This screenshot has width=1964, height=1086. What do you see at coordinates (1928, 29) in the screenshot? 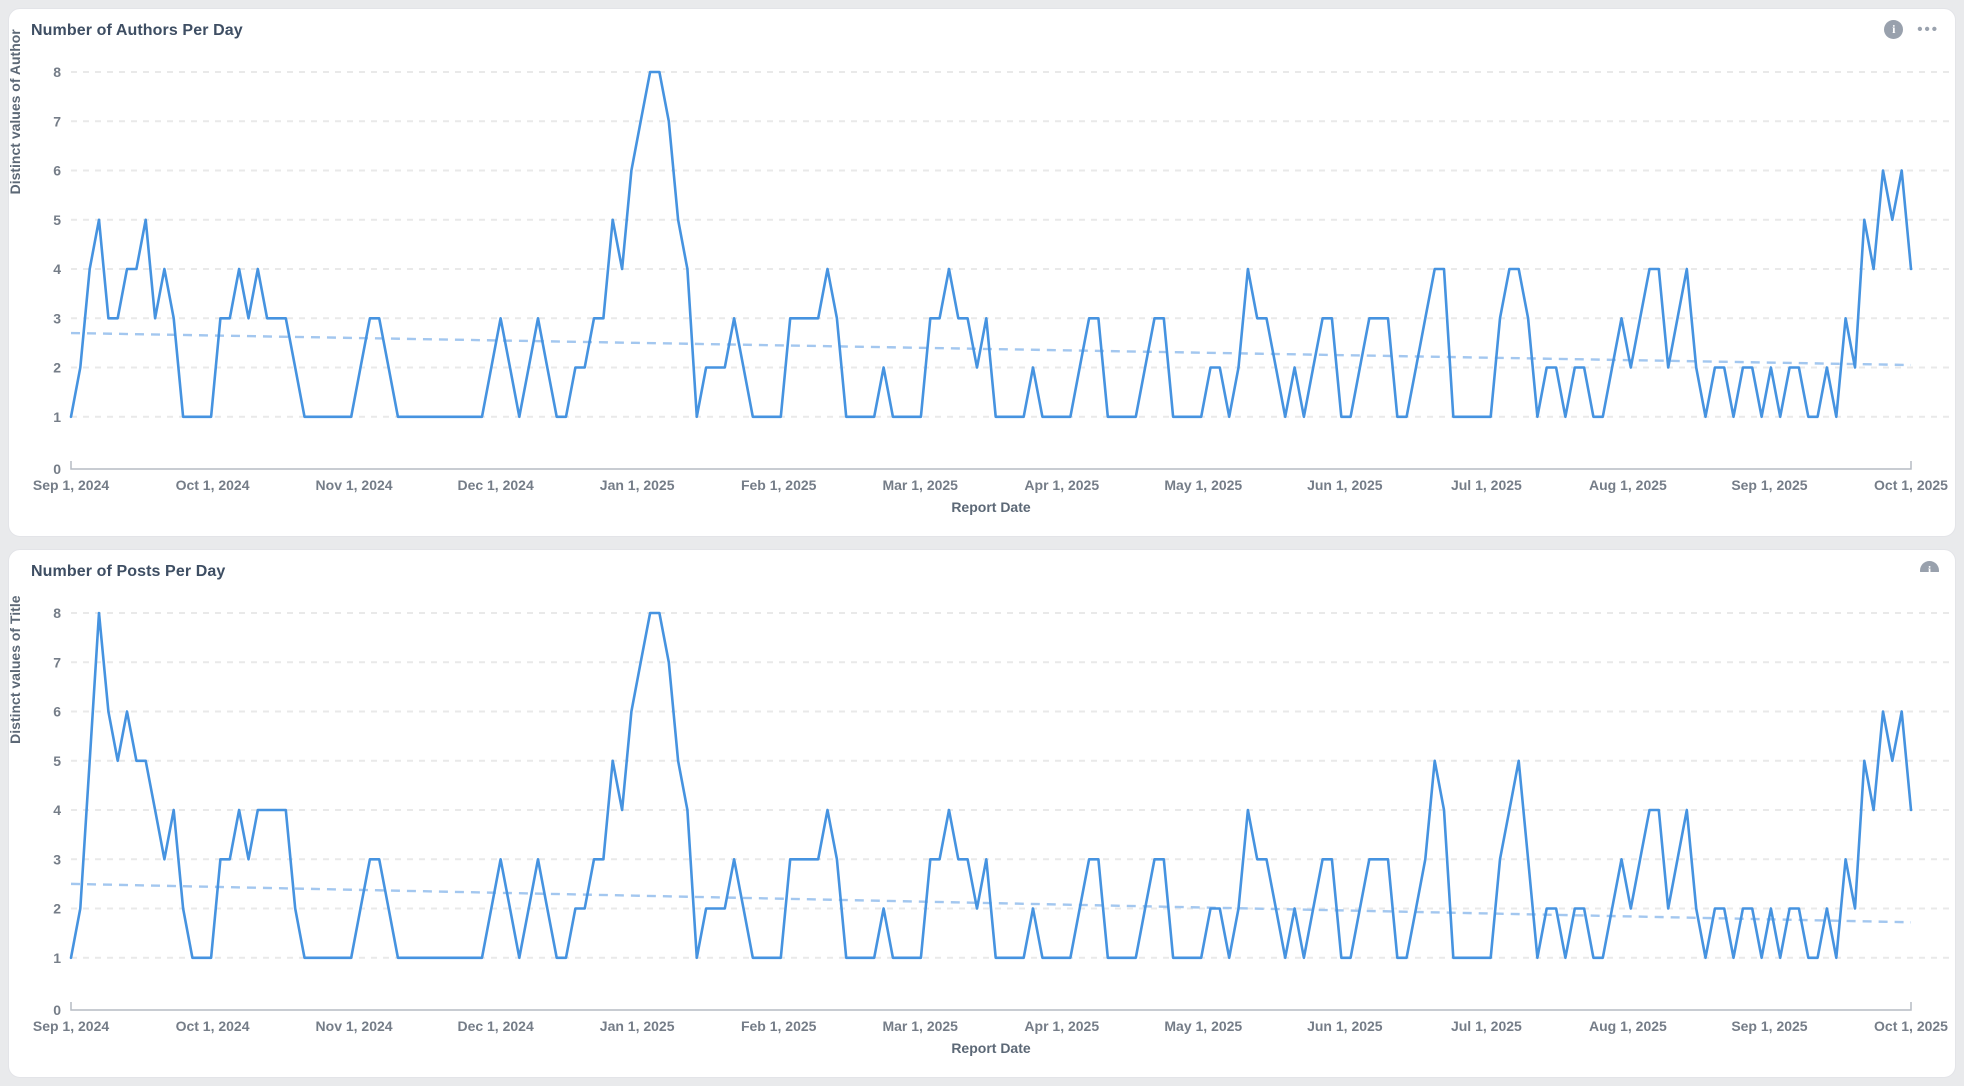
I see `ellipsis-menu-icon: •••` at bounding box center [1928, 29].